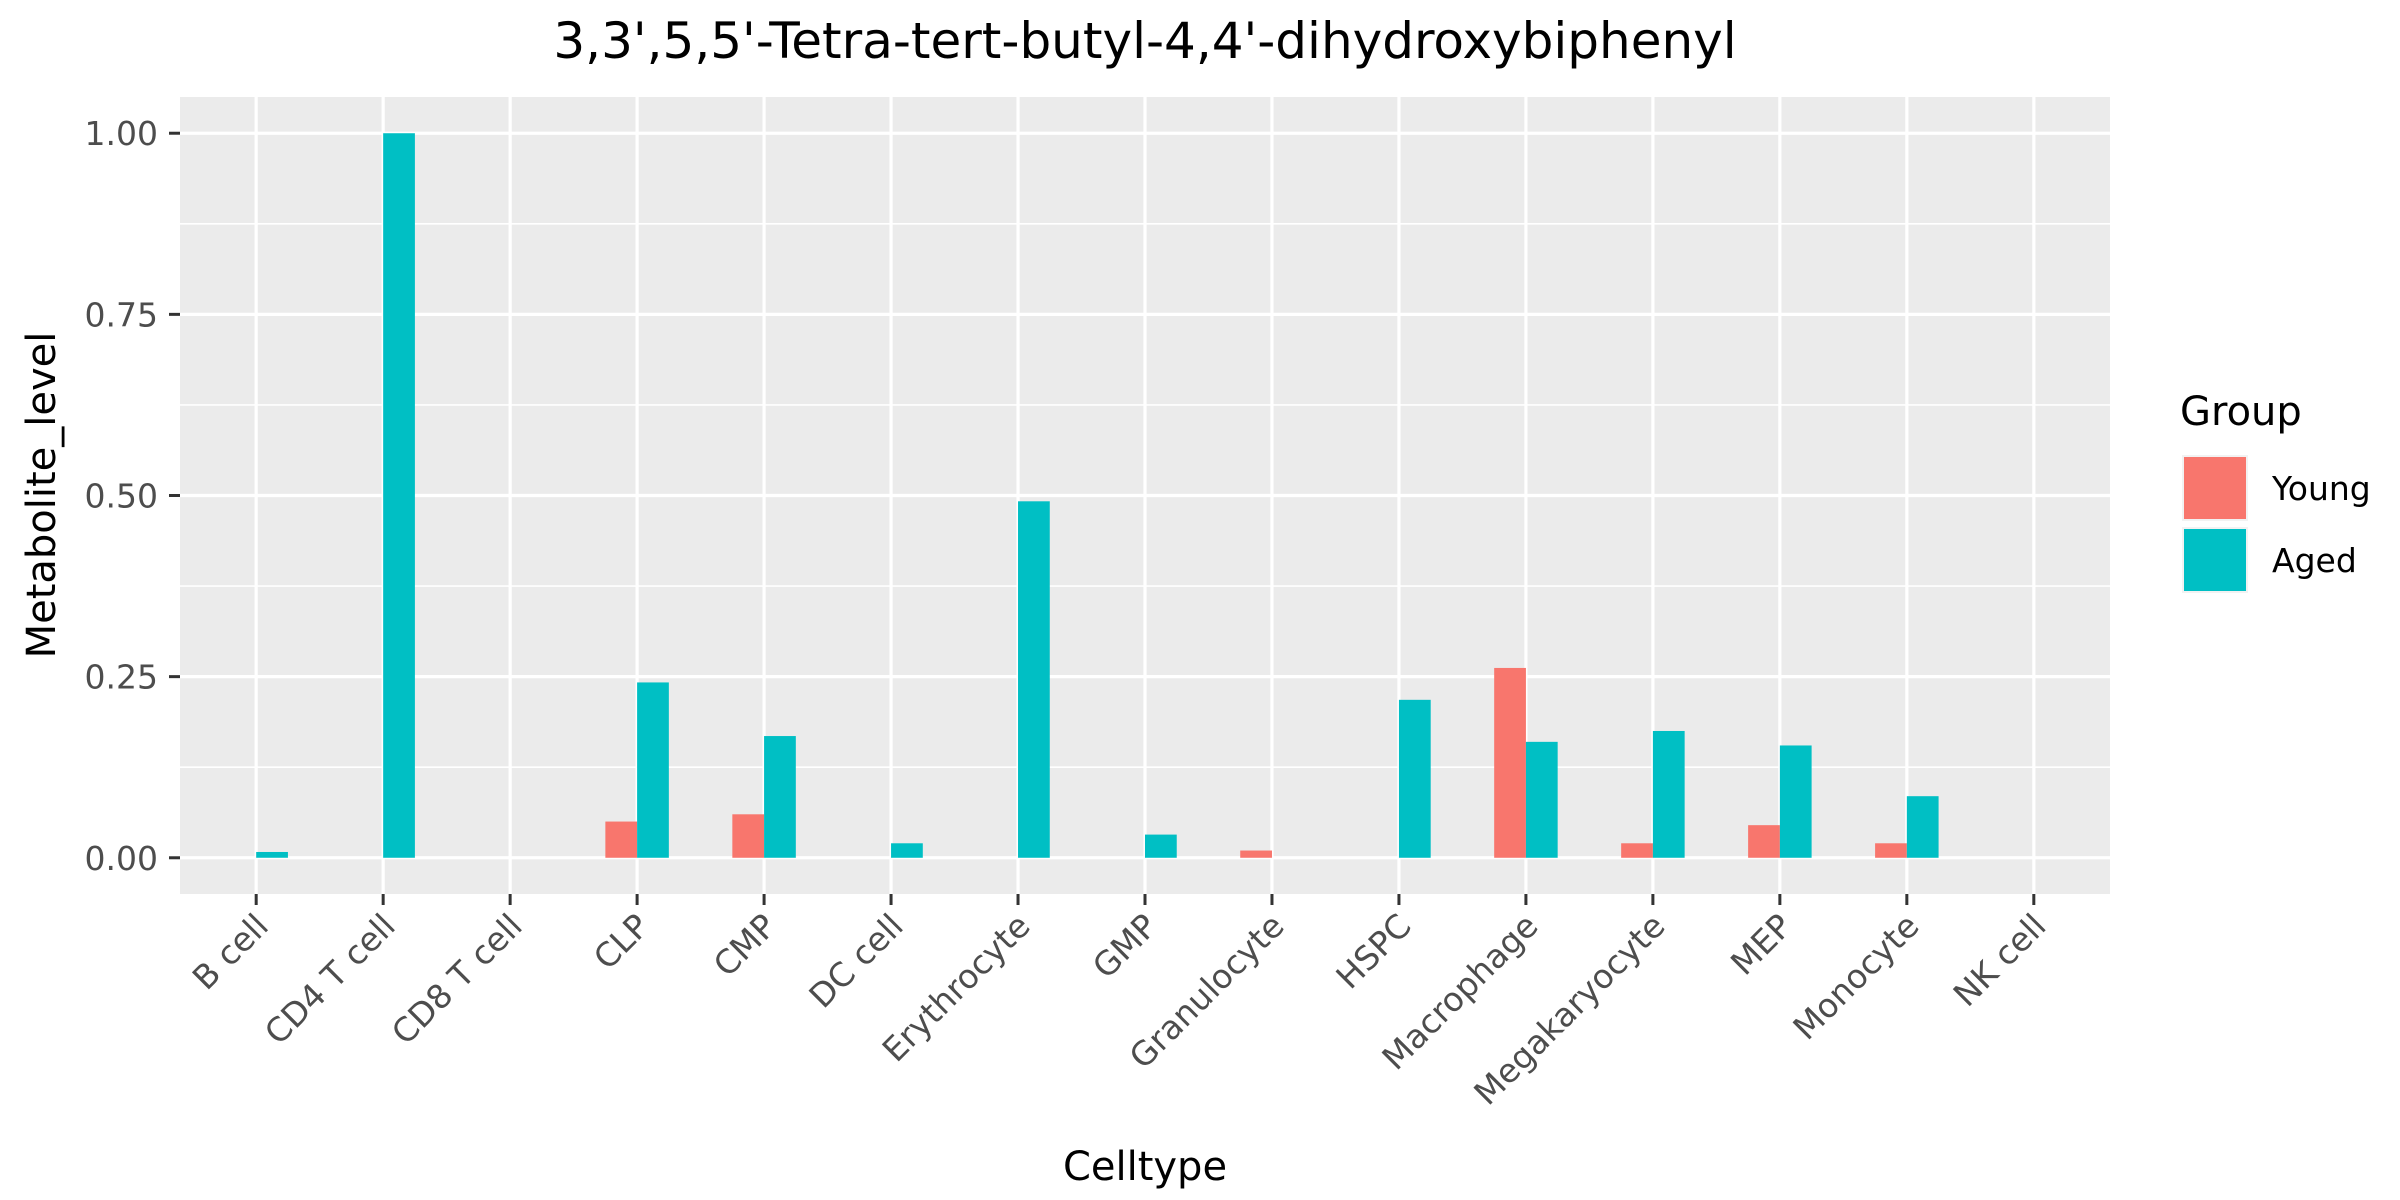 The height and width of the screenshot is (1200, 2400). I want to click on x-tick-label: HSPC, so click(1373, 951).